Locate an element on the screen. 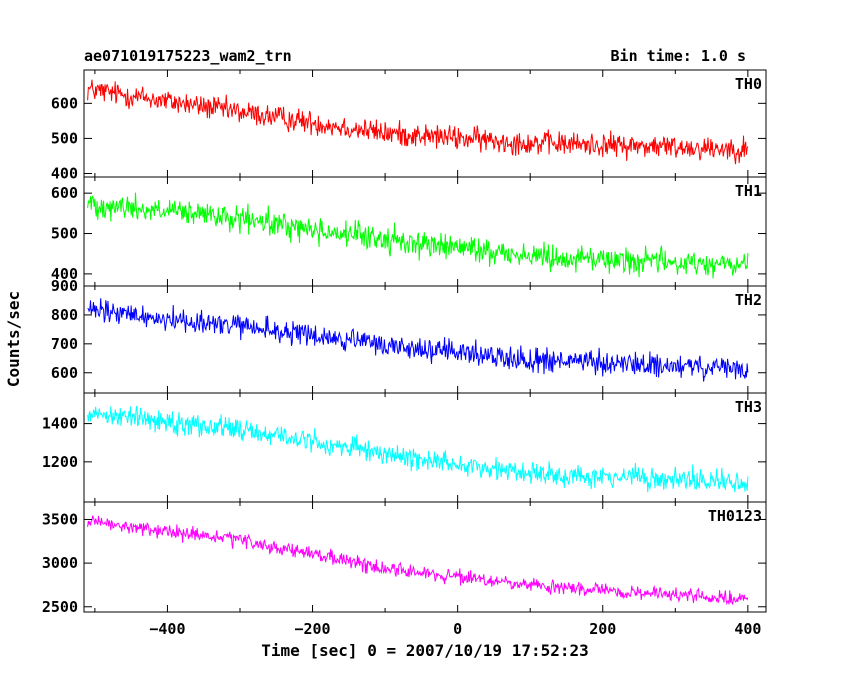 Image resolution: width=850 pixels, height=680 pixels. panel-th0123: 2500 3000 3500 TH0123 is located at coordinates (404, 558).